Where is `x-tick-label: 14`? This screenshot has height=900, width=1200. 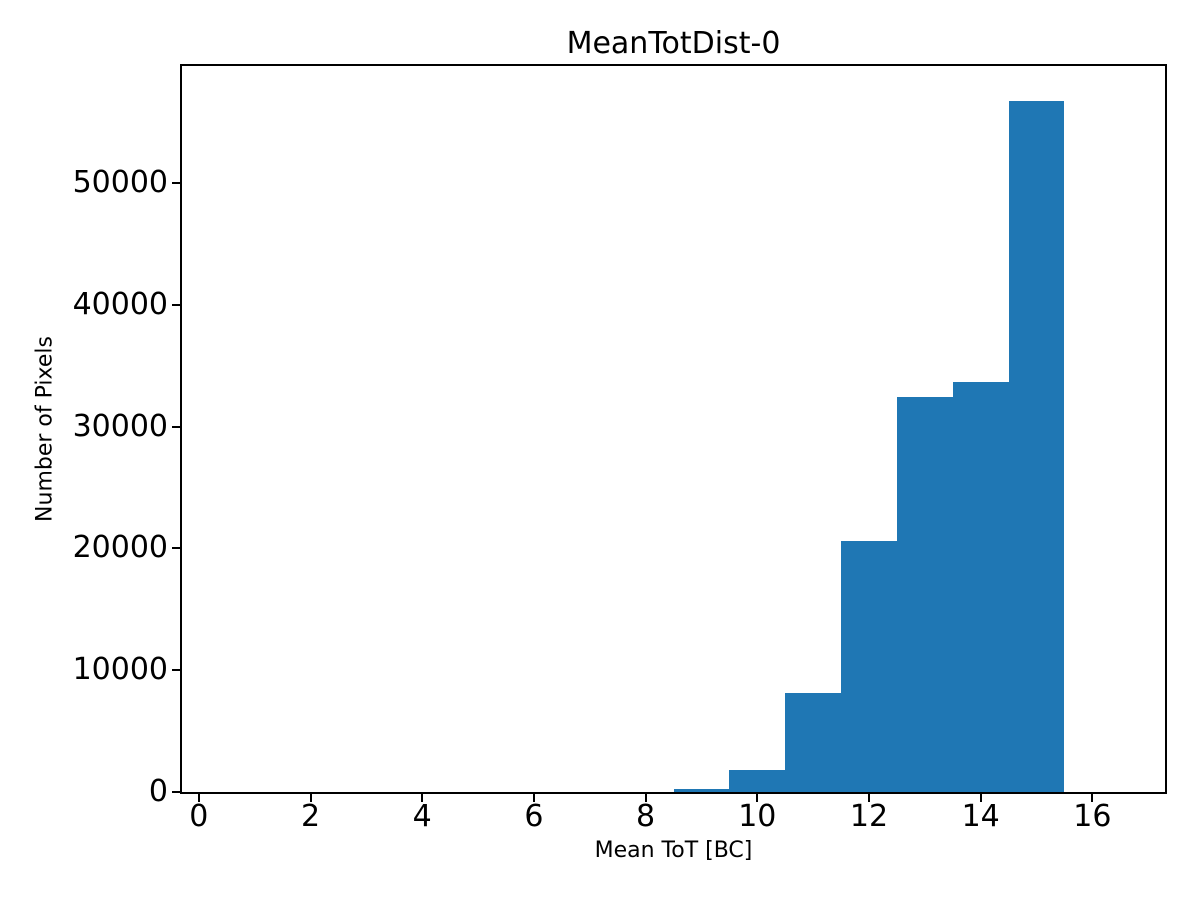
x-tick-label: 14 is located at coordinates (980, 816).